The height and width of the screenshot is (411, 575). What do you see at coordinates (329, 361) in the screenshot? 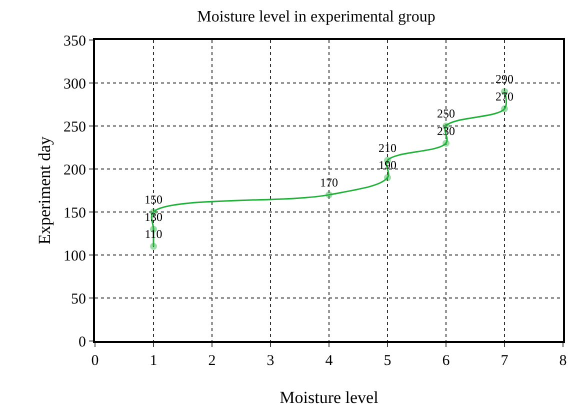
I see `x-tick-label: 4` at bounding box center [329, 361].